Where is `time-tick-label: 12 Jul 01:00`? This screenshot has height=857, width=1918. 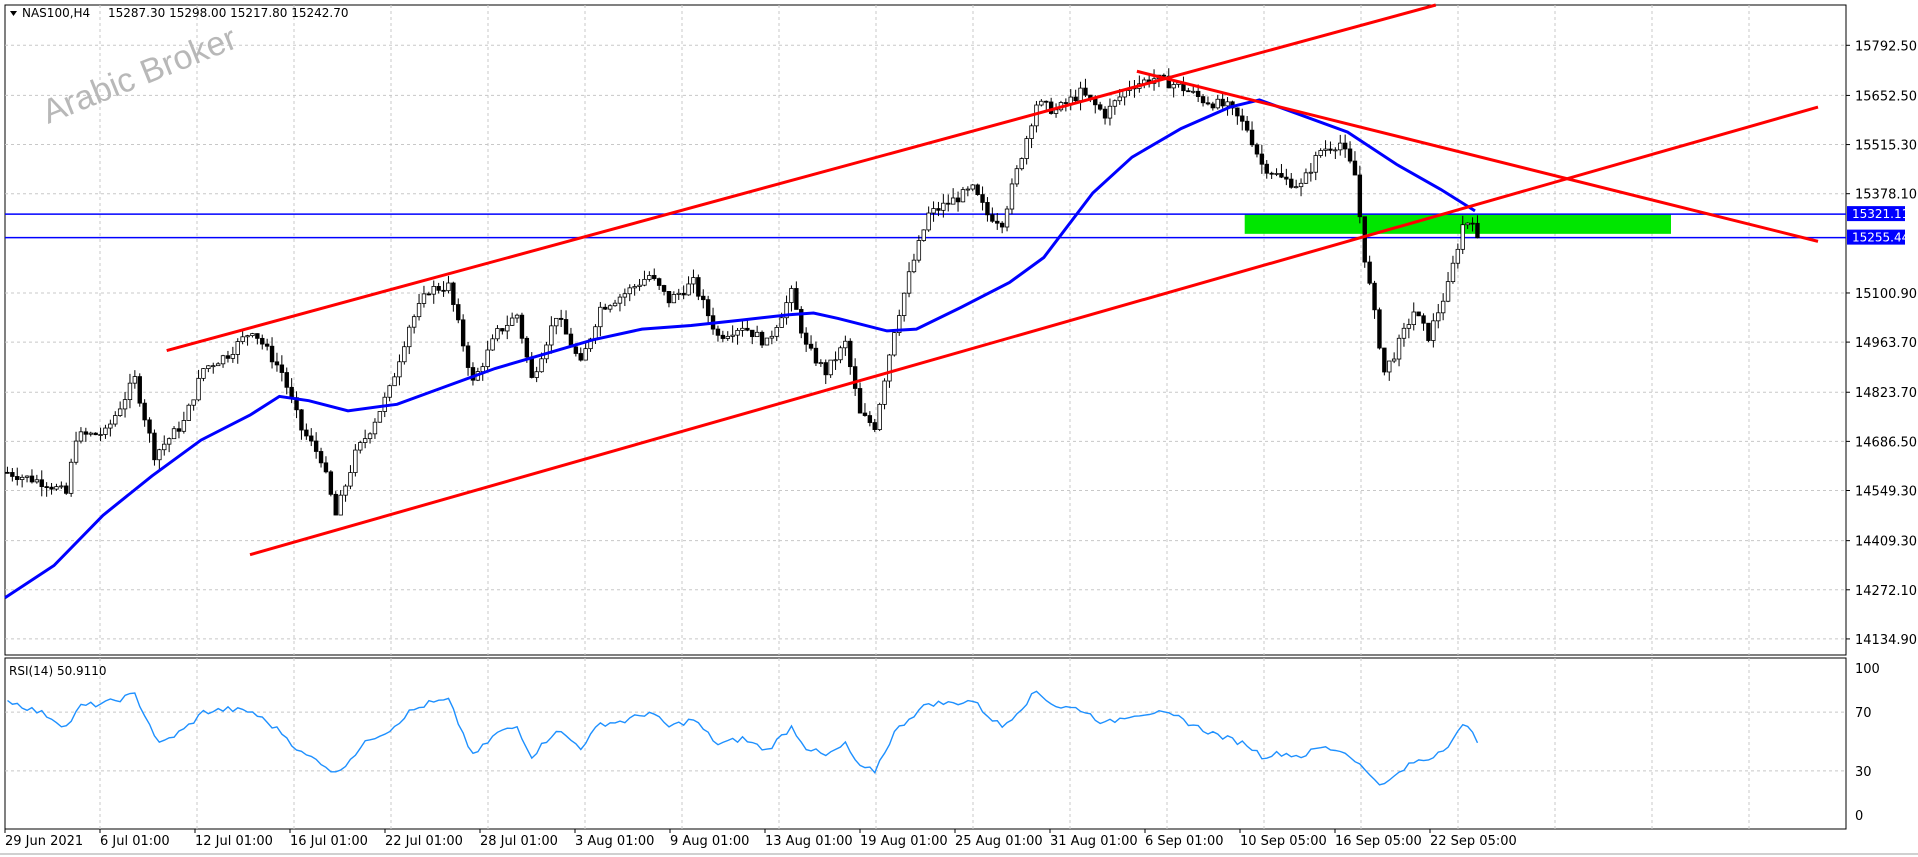
time-tick-label: 12 Jul 01:00 is located at coordinates (234, 841).